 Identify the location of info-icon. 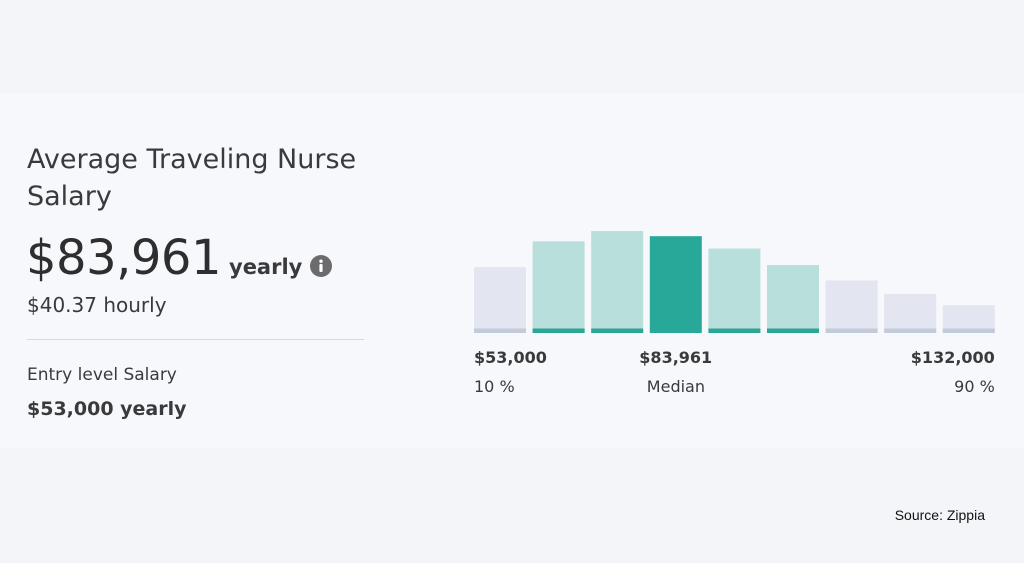
(321, 266).